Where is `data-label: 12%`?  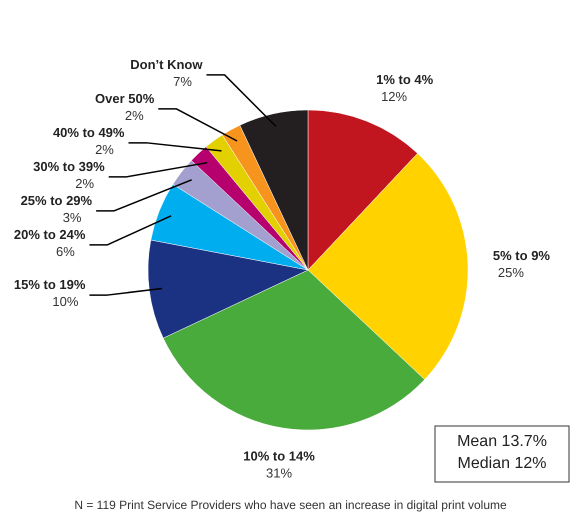
data-label: 12% is located at coordinates (394, 96).